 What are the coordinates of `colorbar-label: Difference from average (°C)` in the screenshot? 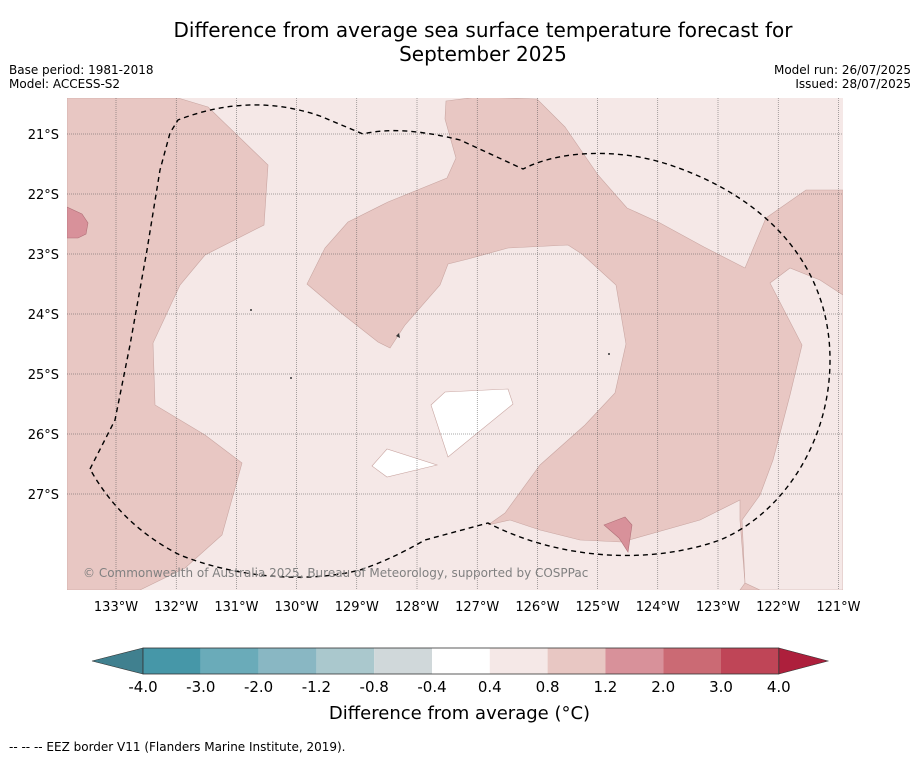 It's located at (459, 713).